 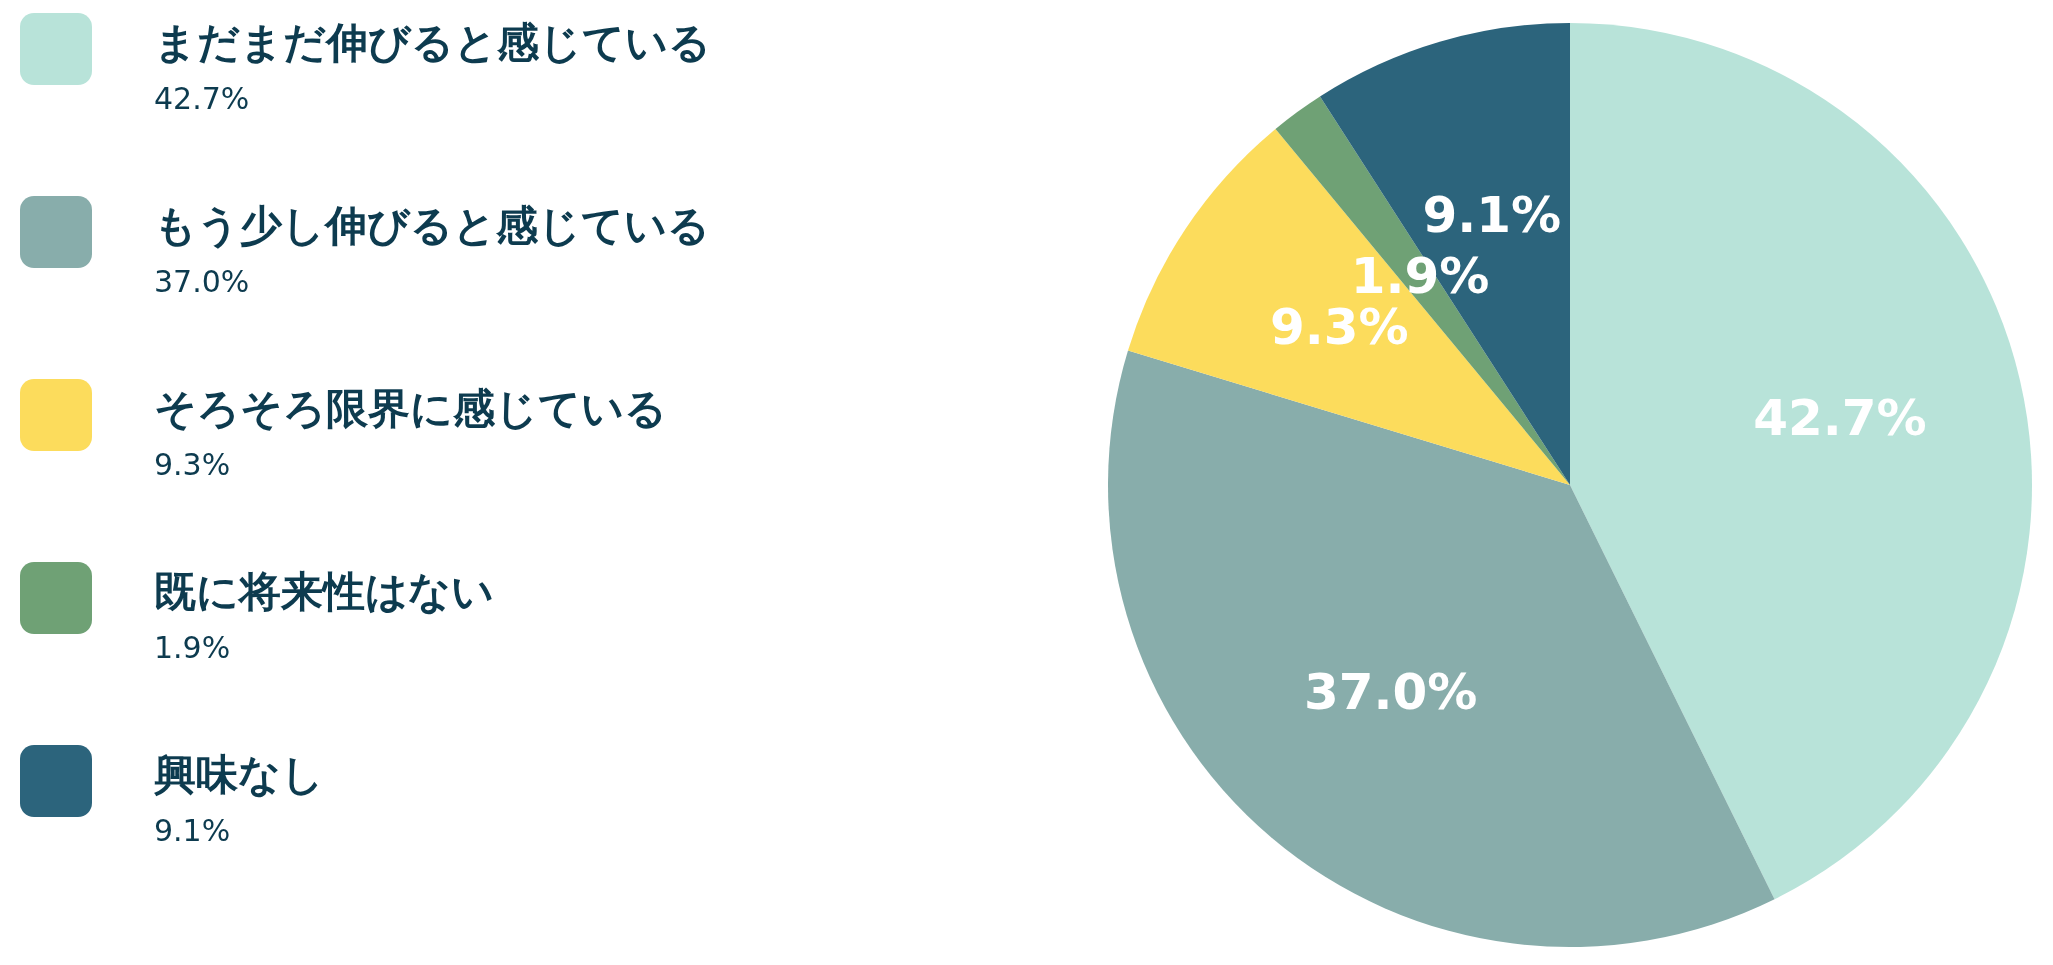 I want to click on legend-label: 既に将来性はない, so click(x=324, y=592).